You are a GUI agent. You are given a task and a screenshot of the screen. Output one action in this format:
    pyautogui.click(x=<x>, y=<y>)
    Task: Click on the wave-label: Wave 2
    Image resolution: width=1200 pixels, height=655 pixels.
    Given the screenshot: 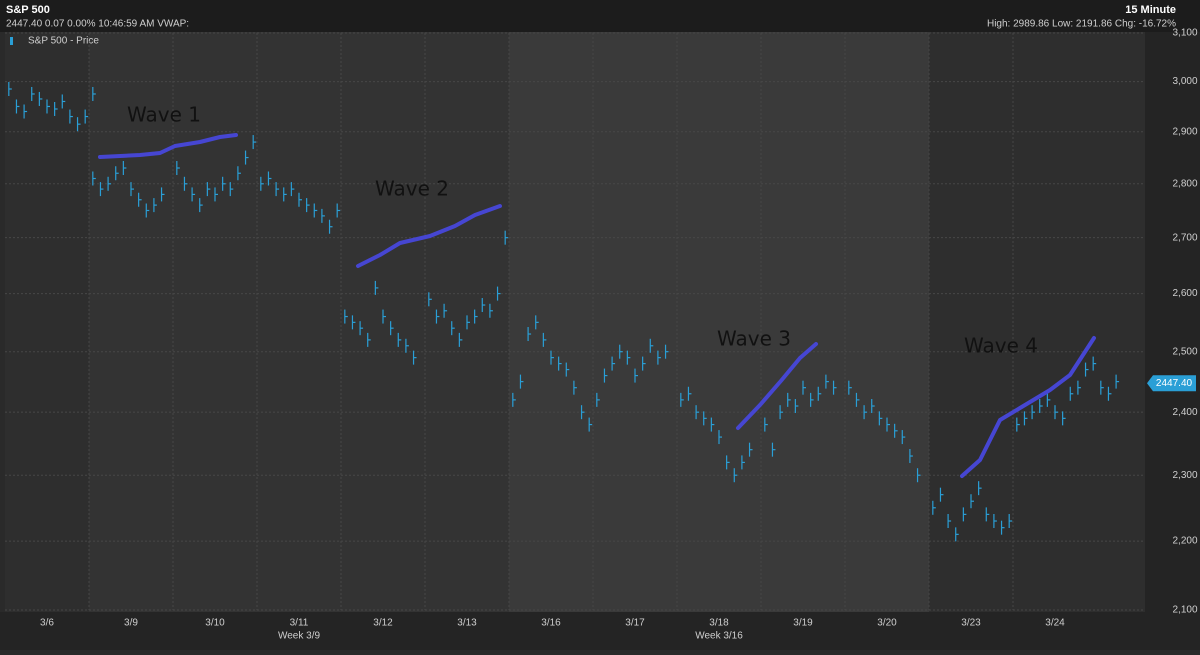 What is the action you would take?
    pyautogui.click(x=412, y=189)
    